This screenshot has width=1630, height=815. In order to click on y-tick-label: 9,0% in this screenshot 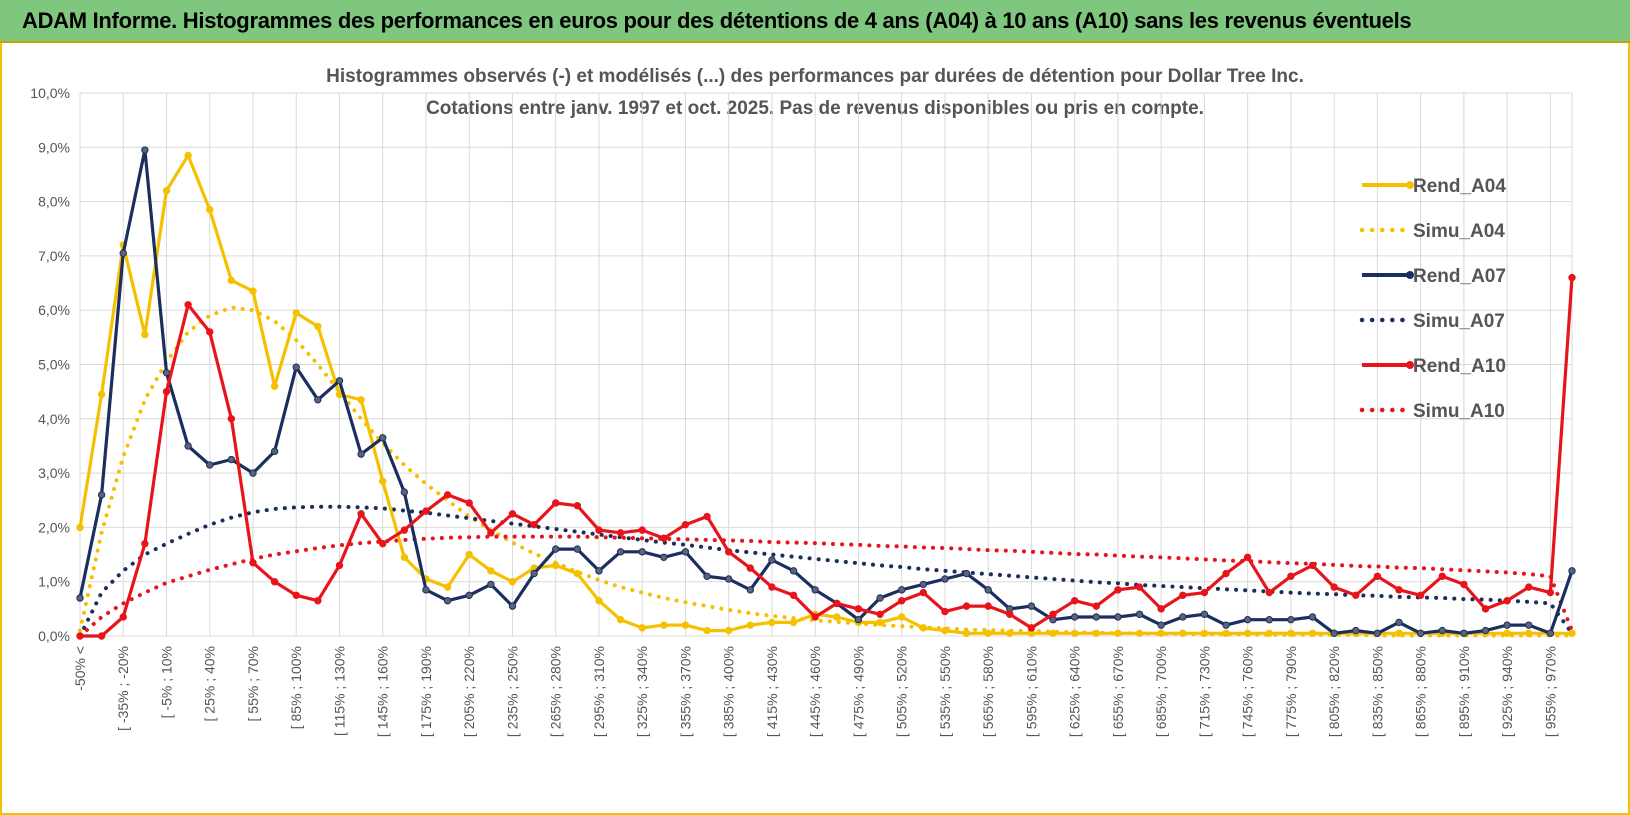, I will do `click(54, 147)`.